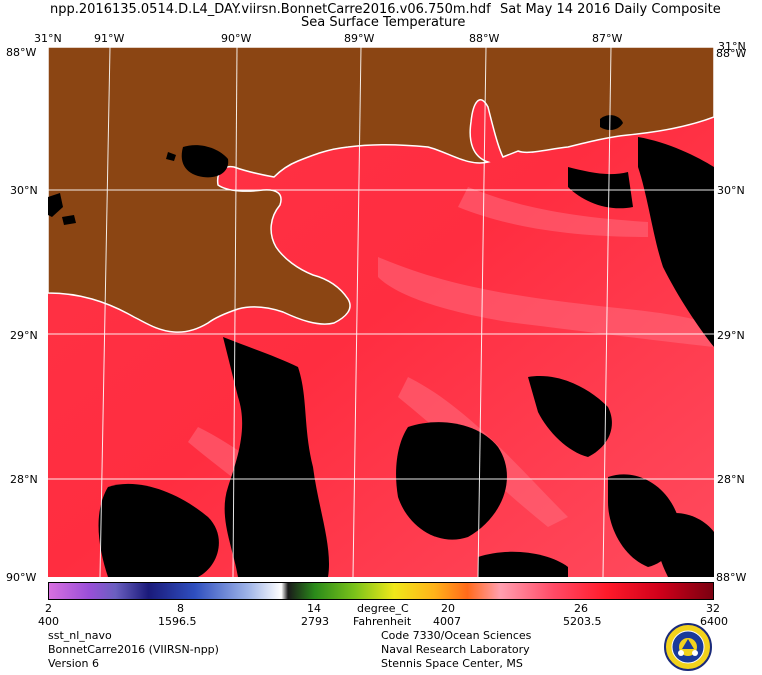 The height and width of the screenshot is (675, 762). Describe the element at coordinates (731, 479) in the screenshot. I see `lat-label-28n-right: 28°N` at that location.